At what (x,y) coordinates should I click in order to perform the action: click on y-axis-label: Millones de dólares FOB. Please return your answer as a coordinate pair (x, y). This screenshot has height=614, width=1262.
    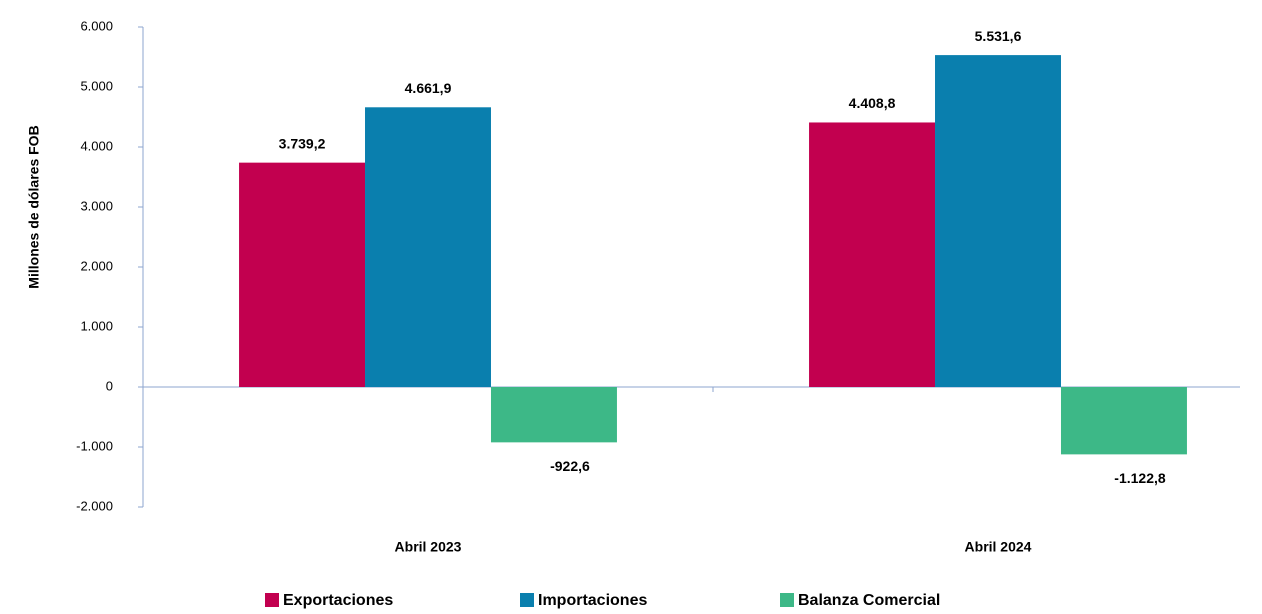
    Looking at the image, I should click on (34, 206).